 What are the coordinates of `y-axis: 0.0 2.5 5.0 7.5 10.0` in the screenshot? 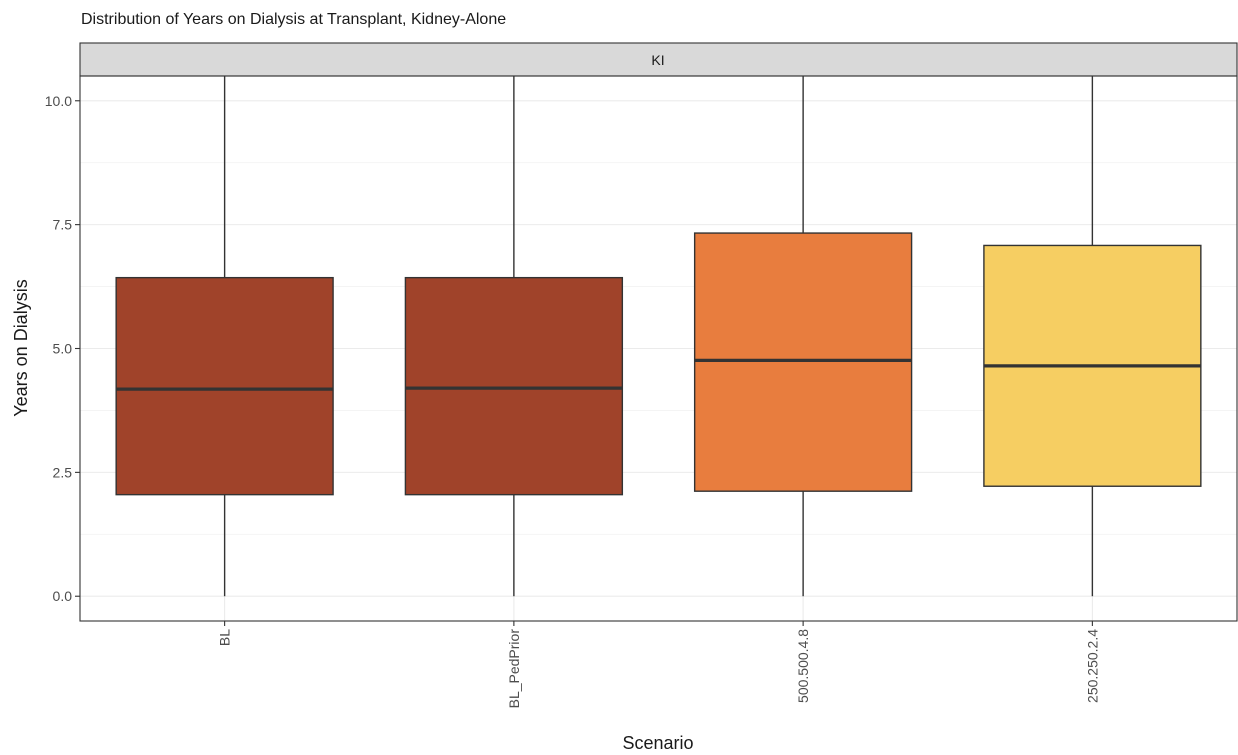 It's located at (62, 348).